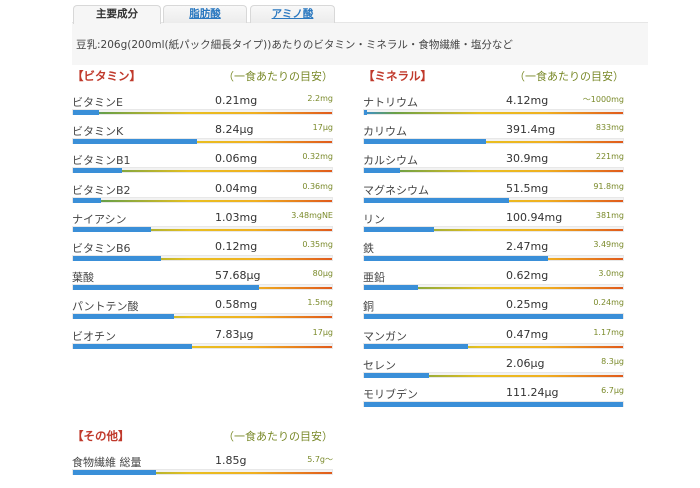 The height and width of the screenshot is (488, 700). Describe the element at coordinates (98, 132) in the screenshot. I see `nutrient-name: ビタミンK` at that location.